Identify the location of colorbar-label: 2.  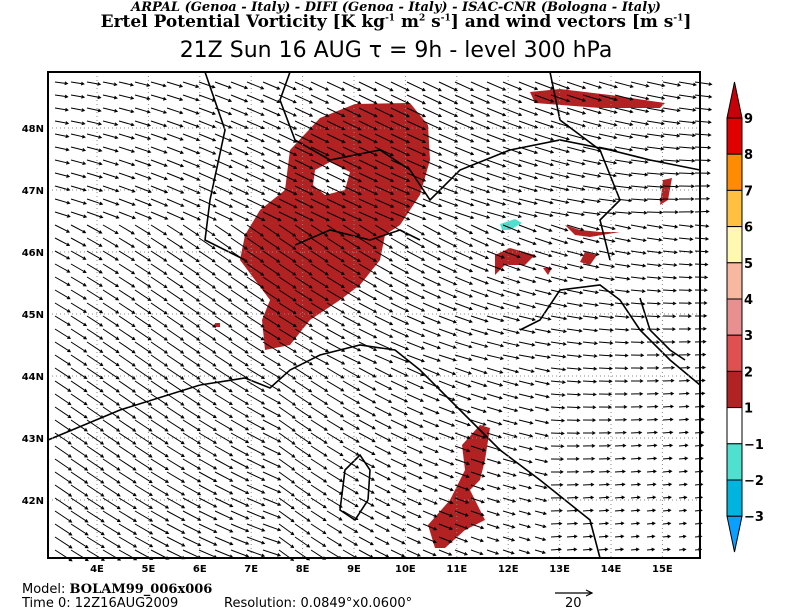
(748, 372).